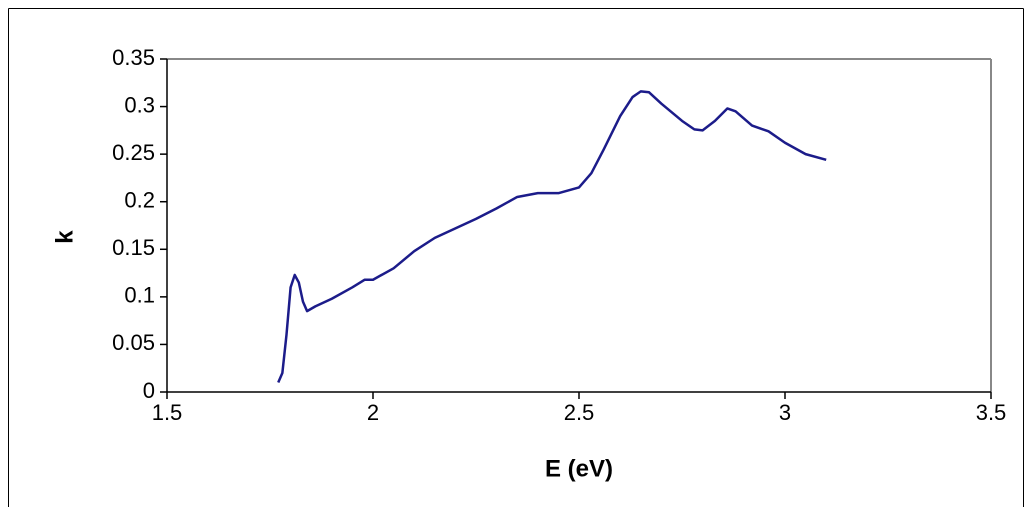 This screenshot has height=507, width=1031. Describe the element at coordinates (373, 412) in the screenshot. I see `x-tick-label: 2` at that location.